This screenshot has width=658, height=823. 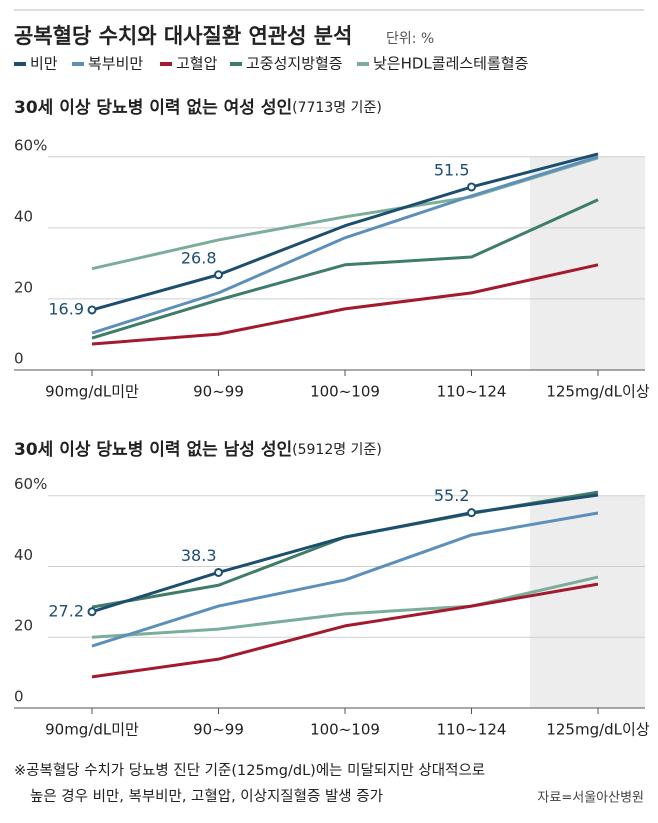 What do you see at coordinates (450, 64) in the screenshot?
I see `legend-label: 낮은HDL콜레스테롤혈증` at bounding box center [450, 64].